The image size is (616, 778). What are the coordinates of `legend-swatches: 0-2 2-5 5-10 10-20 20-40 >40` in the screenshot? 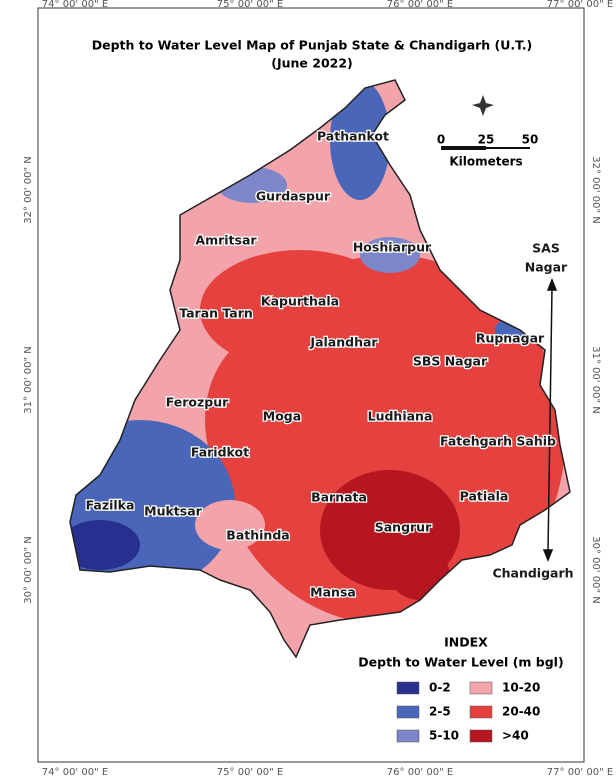 It's located at (468, 712).